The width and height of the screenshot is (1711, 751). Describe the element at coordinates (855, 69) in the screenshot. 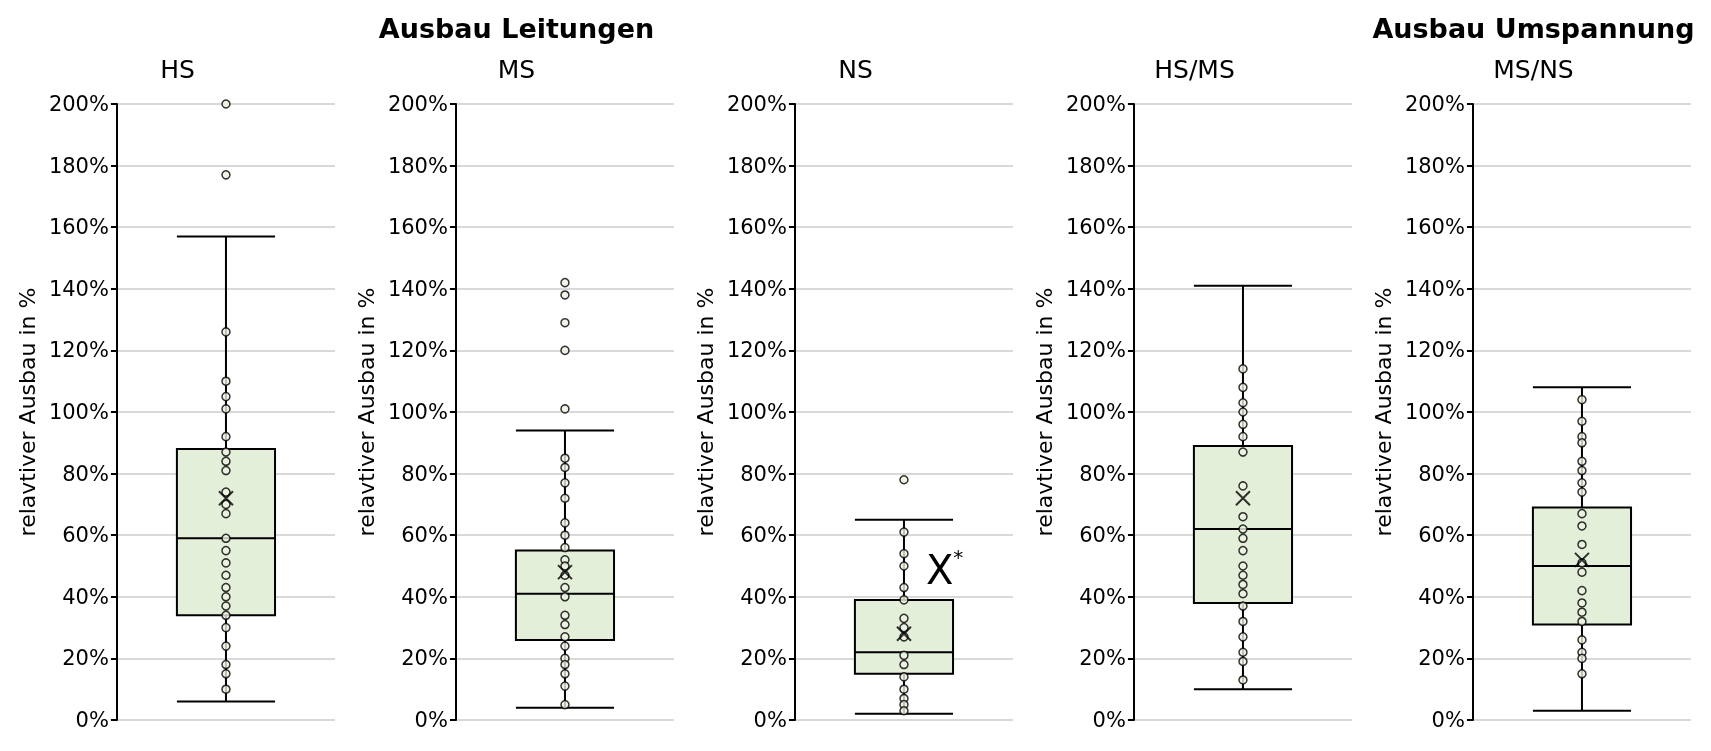

I see `chart-subtitle: NS` at that location.